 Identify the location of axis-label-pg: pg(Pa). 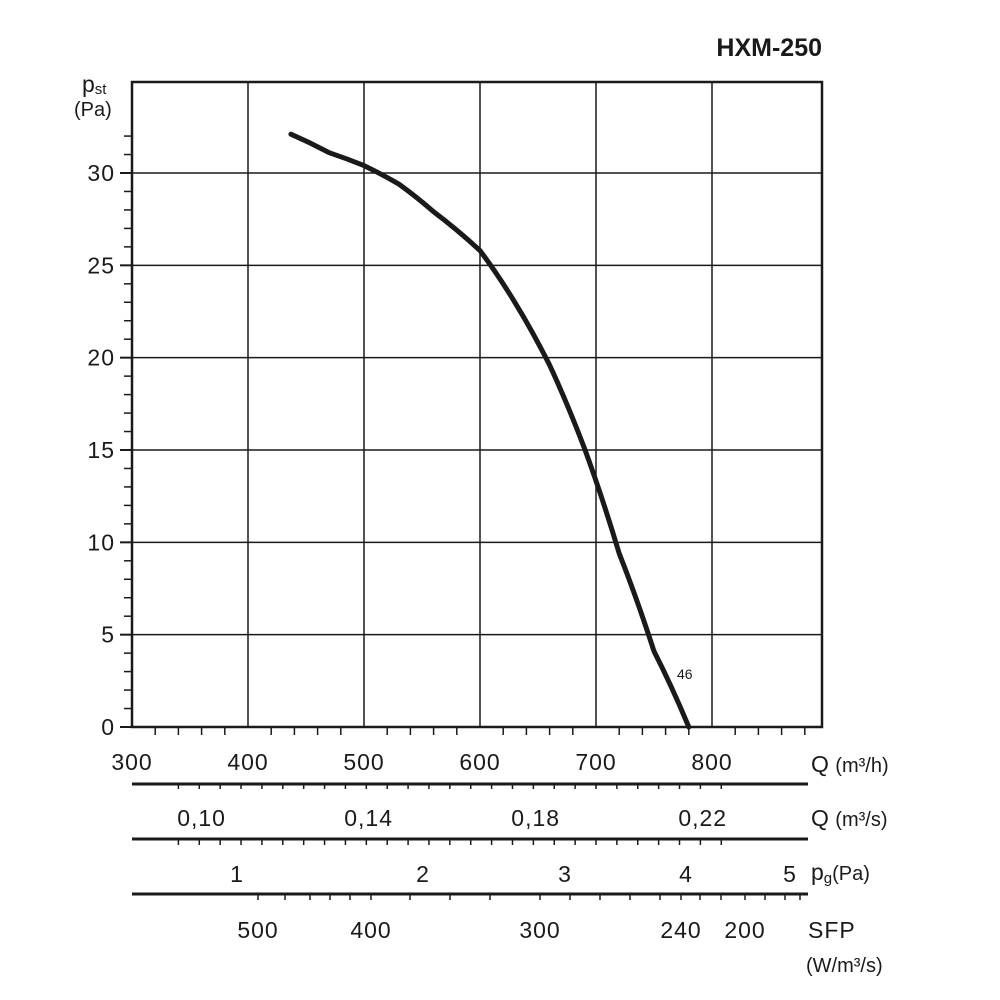
(840, 873).